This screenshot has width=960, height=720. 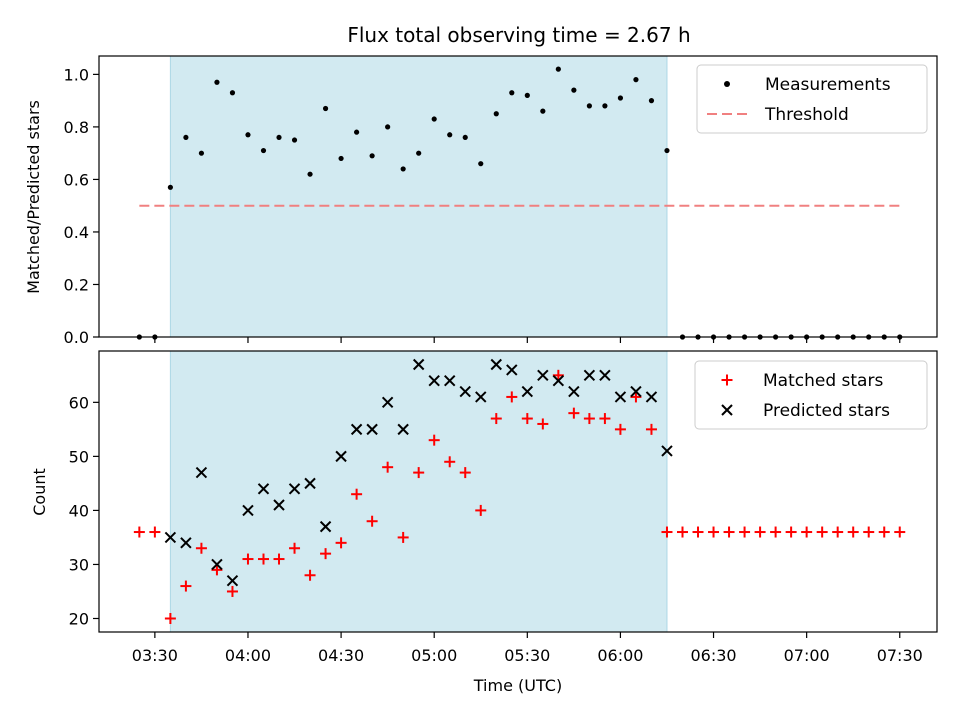 I want to click on y-tick-label: 0.0, so click(x=76, y=337).